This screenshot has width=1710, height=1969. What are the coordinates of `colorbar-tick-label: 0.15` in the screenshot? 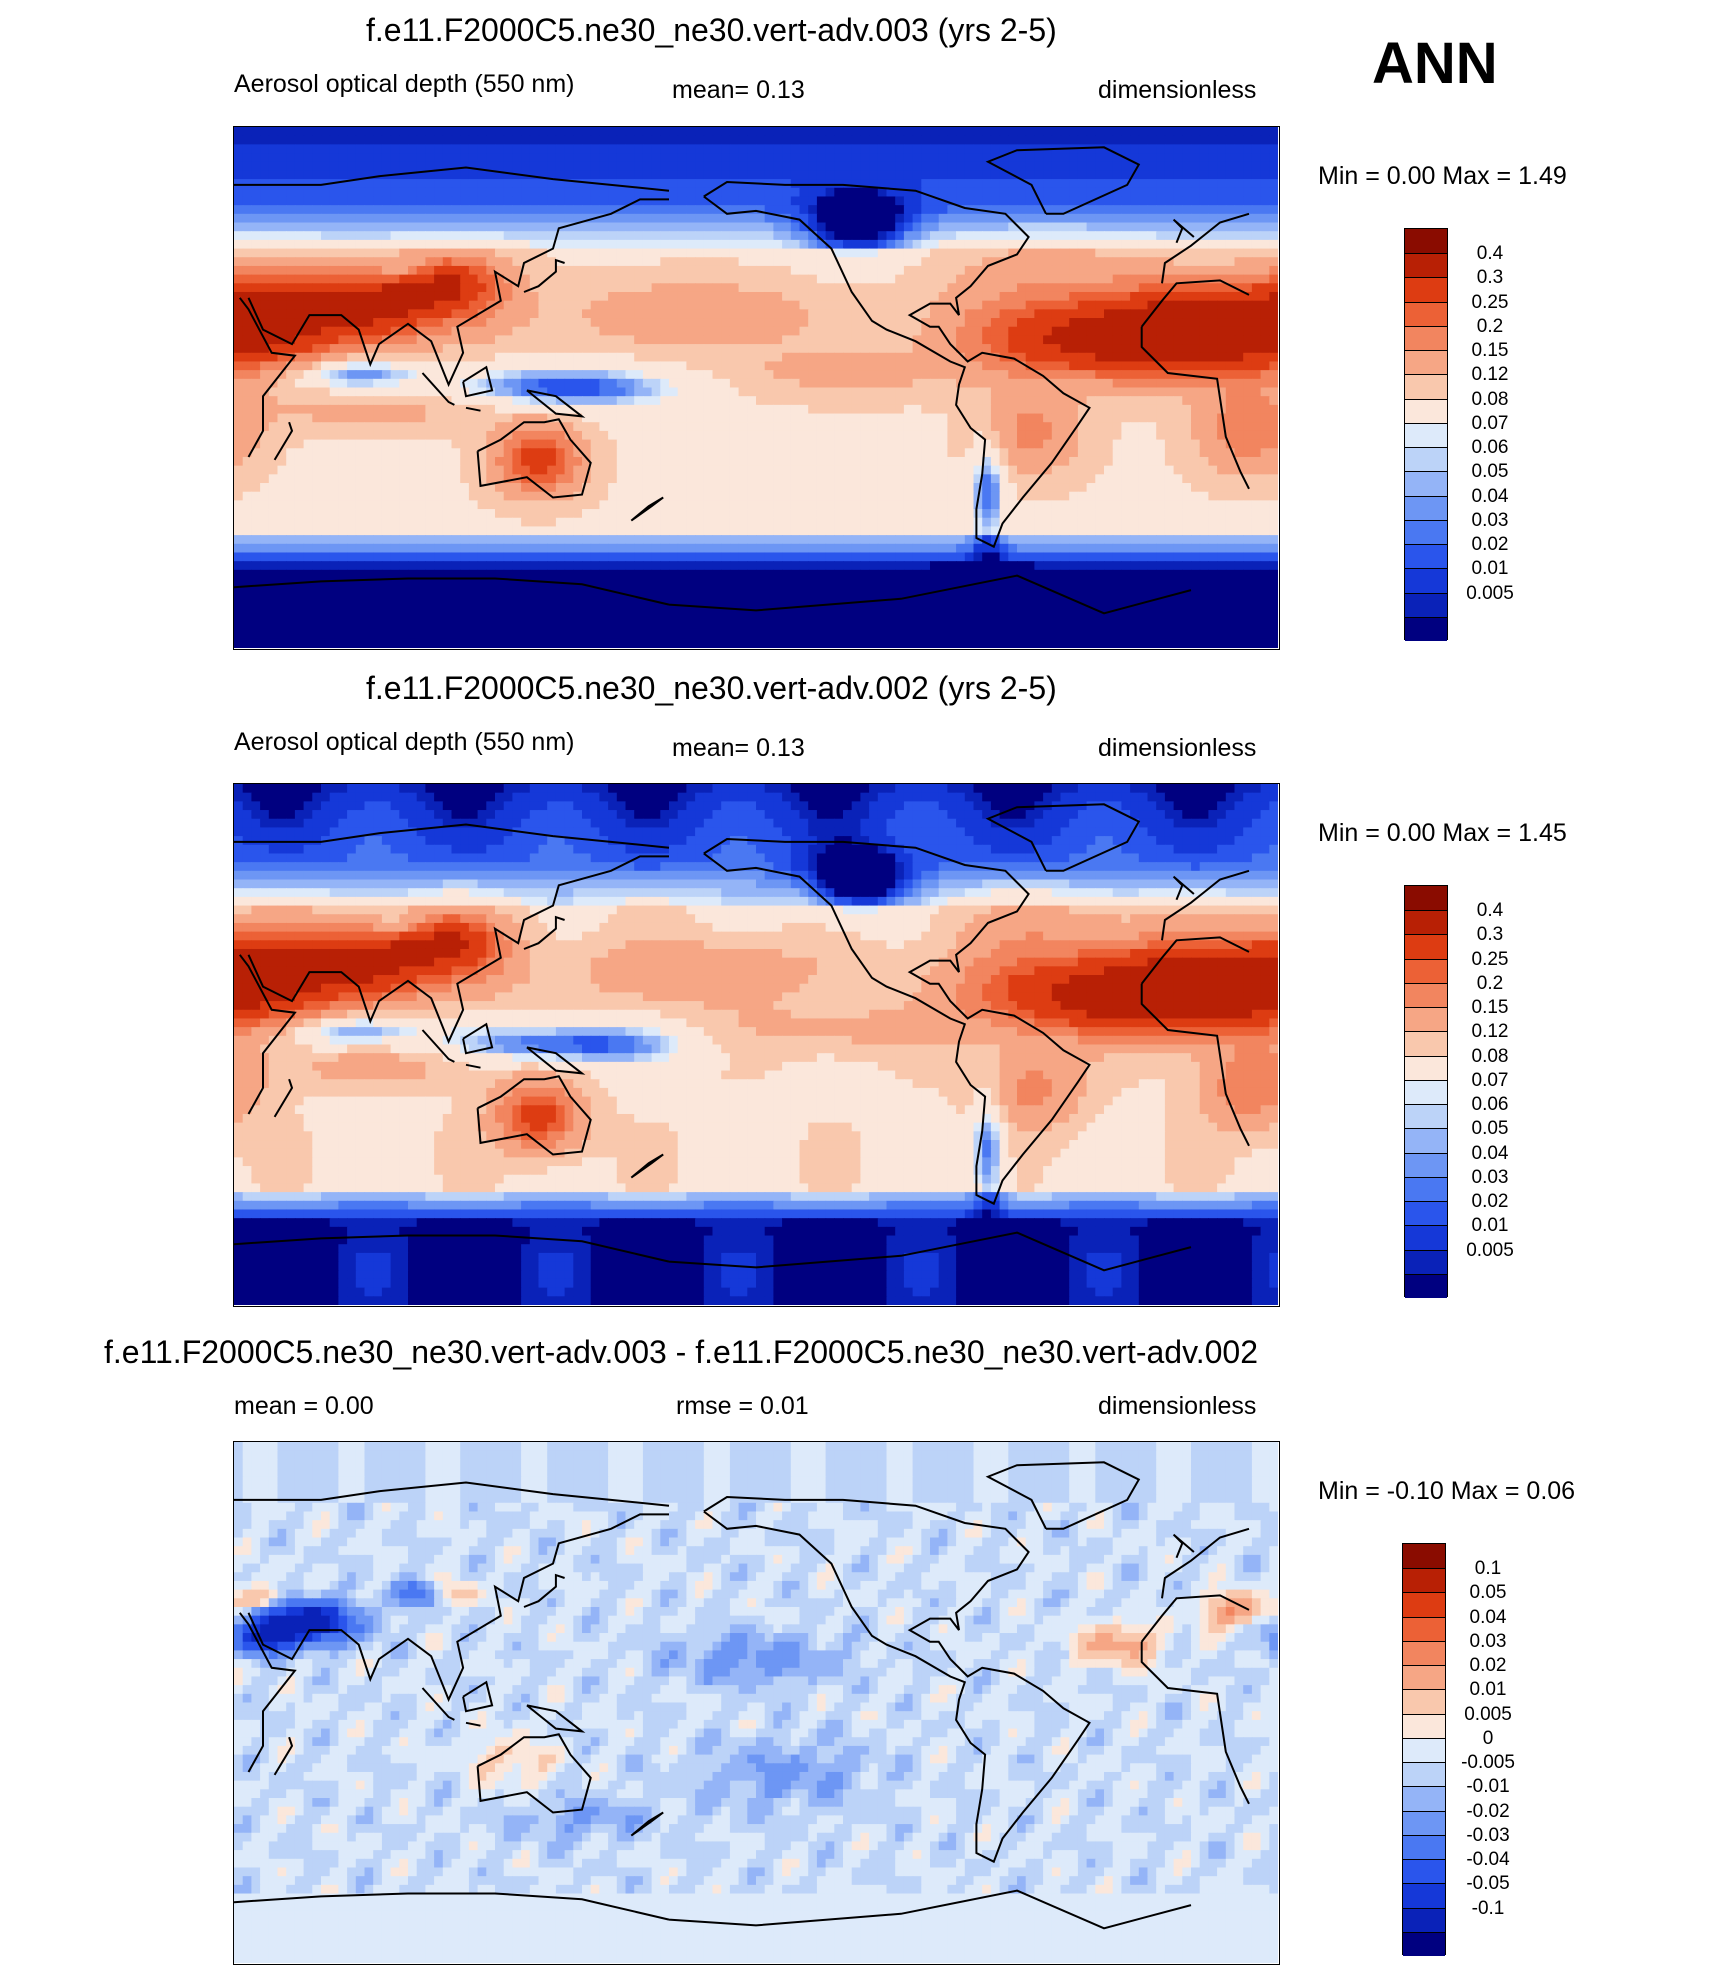 It's located at (1490, 351).